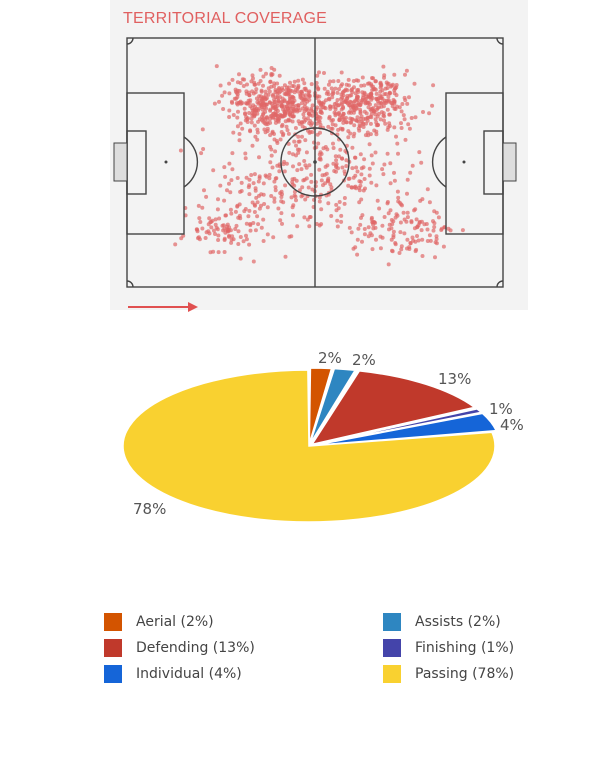 The image size is (592, 773). I want to click on pie-slice-label: 1%, so click(501, 409).